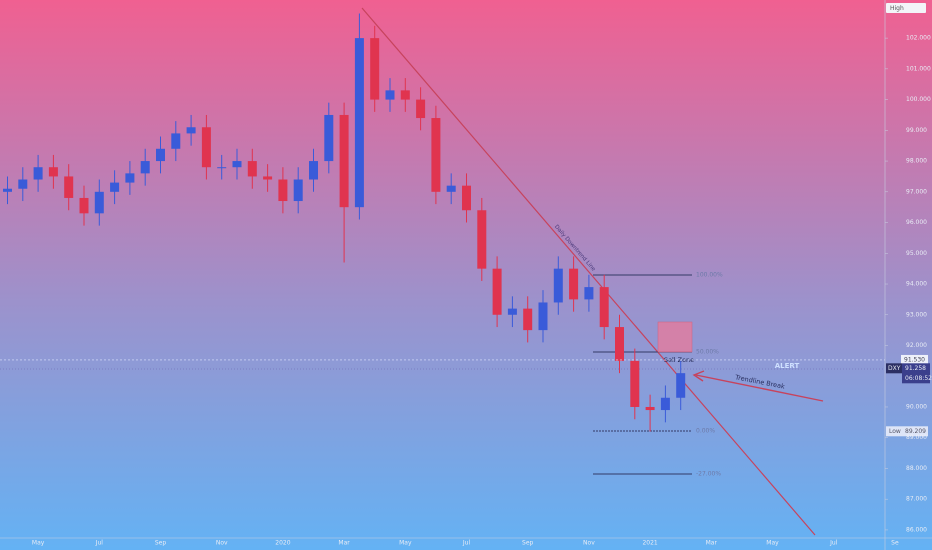  Describe the element at coordinates (916, 222) in the screenshot. I see `y-tick-label: 96.000` at that location.